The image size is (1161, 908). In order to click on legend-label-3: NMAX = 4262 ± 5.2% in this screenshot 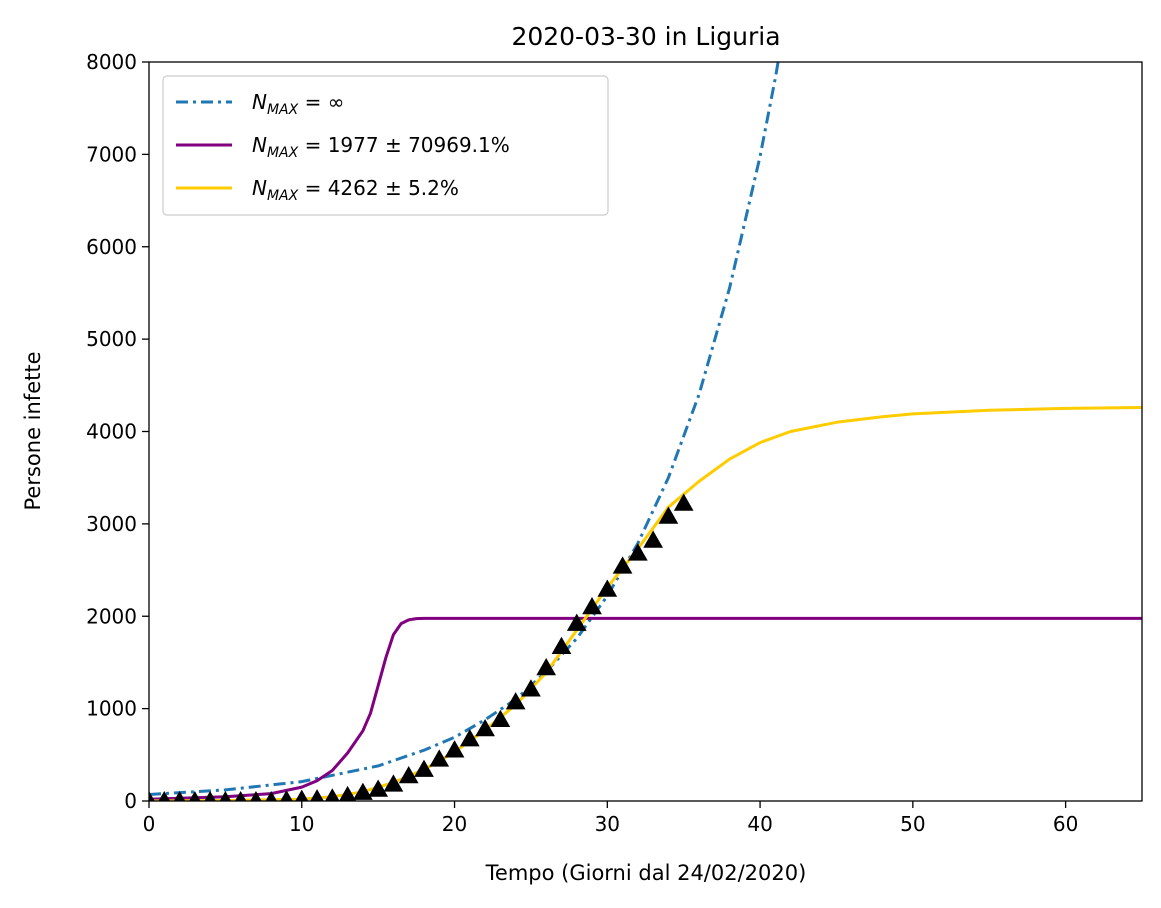, I will do `click(355, 190)`.